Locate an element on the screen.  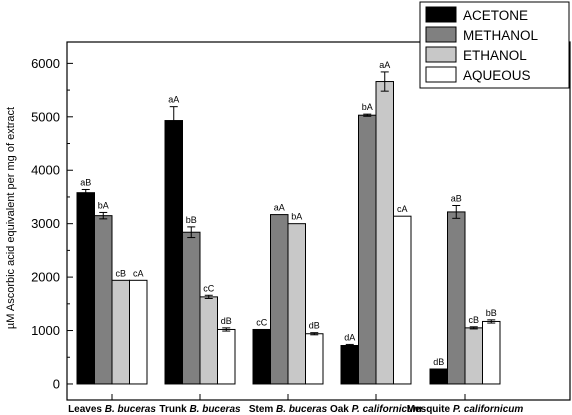
y-axis: 0 1000 2000 3000 4000 5000 6000 is located at coordinates (52, 223).